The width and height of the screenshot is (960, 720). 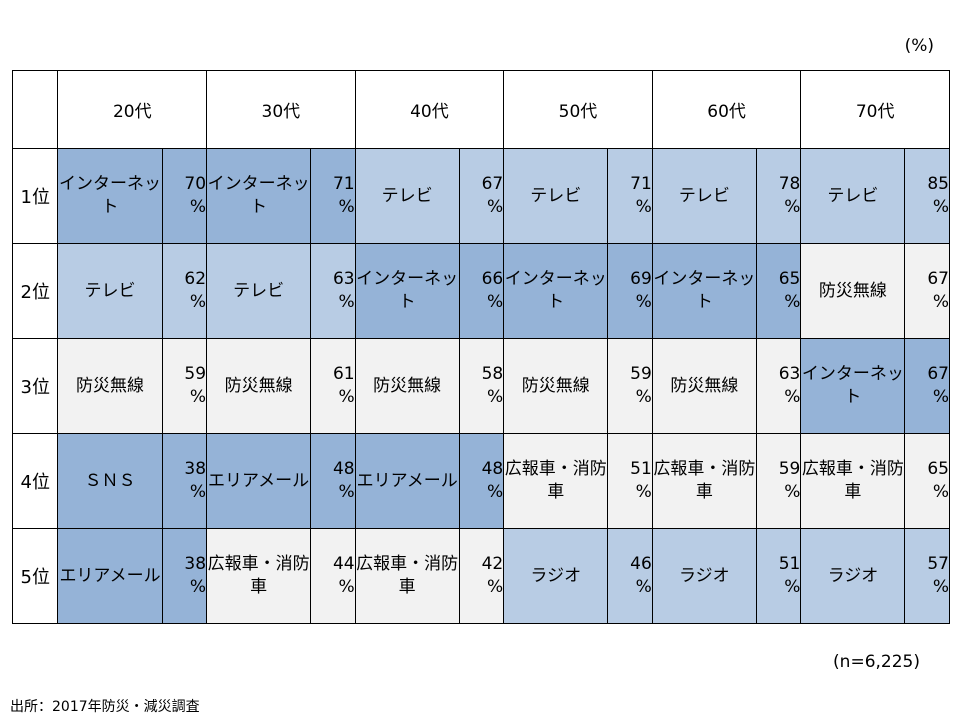 What do you see at coordinates (480, 109) in the screenshot?
I see `table-header-row: 20代 30代 40代 50代 60代 70代` at bounding box center [480, 109].